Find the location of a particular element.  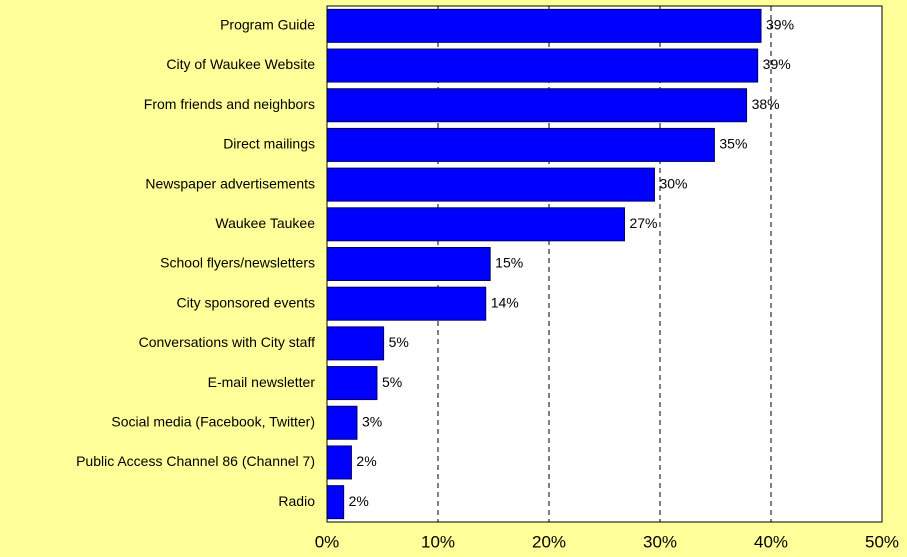

y-tick-label: Conversations with City staff is located at coordinates (227, 342).